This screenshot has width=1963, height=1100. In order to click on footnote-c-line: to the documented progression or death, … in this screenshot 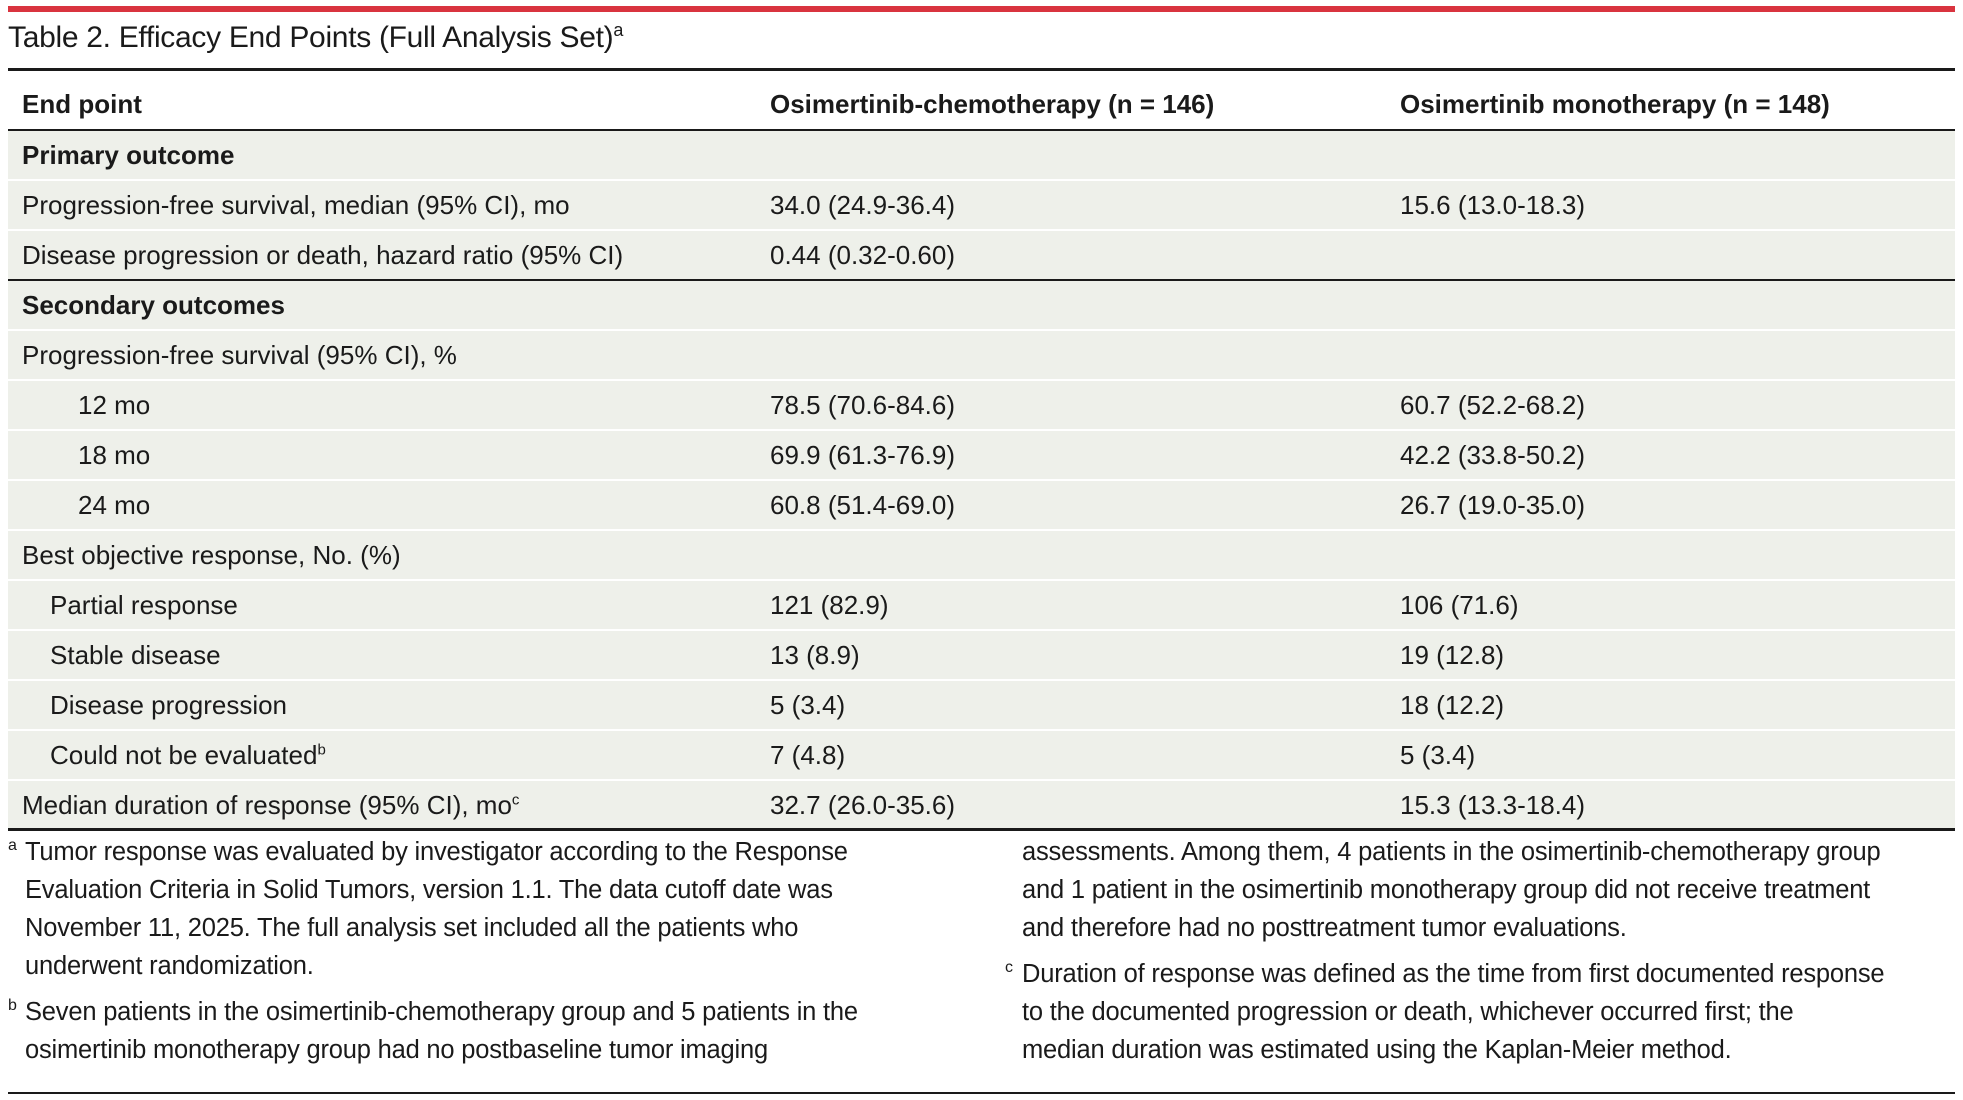, I will do `click(1408, 1012)`.